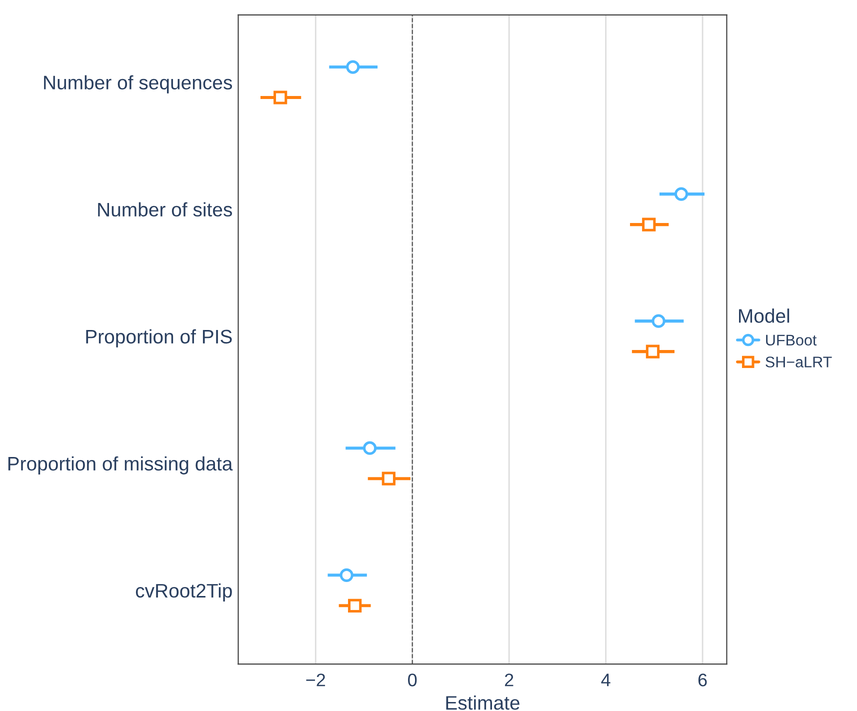  Describe the element at coordinates (764, 315) in the screenshot. I see `legend-title: Model` at that location.